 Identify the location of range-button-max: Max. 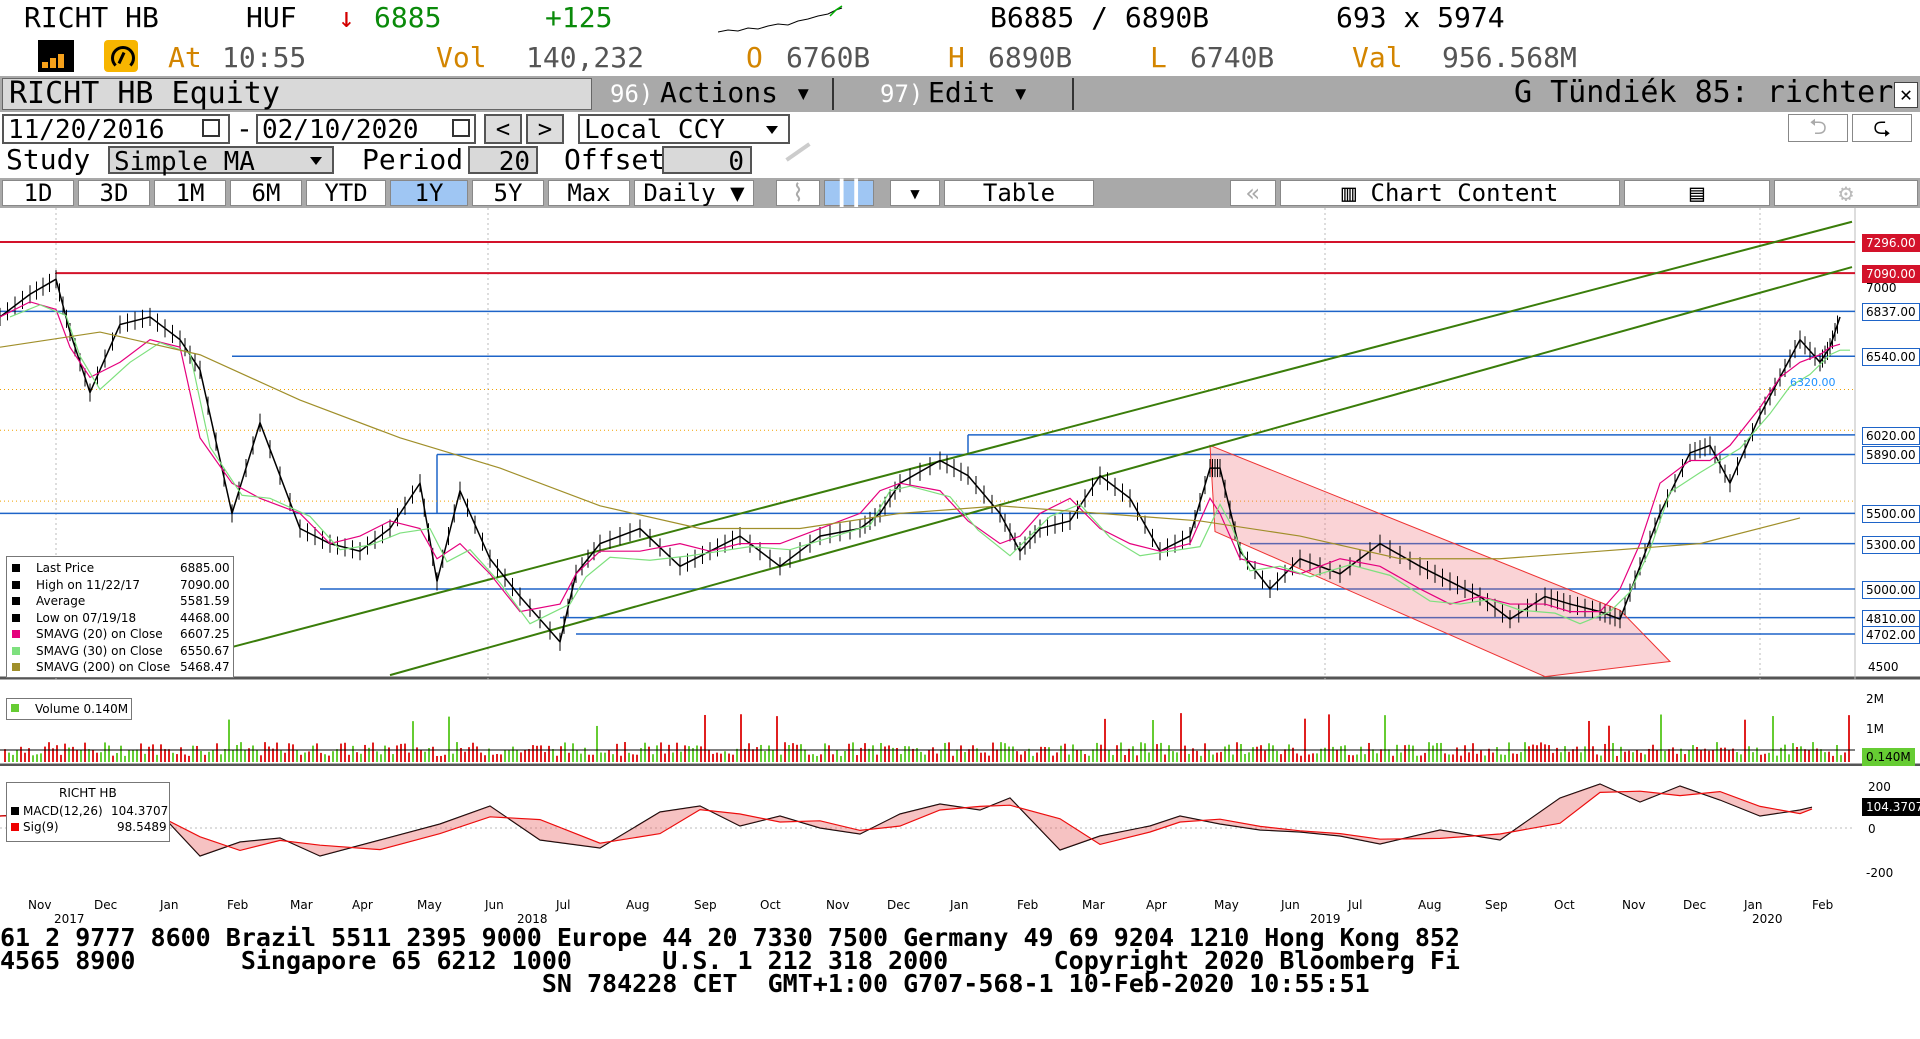
(589, 193).